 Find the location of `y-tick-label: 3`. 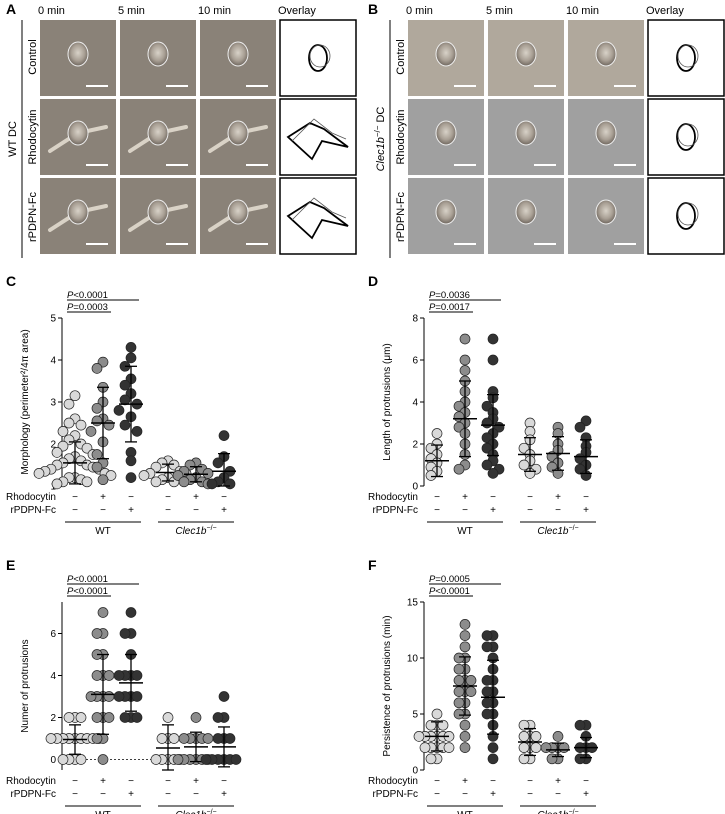

y-tick-label: 3 is located at coordinates (53, 403).